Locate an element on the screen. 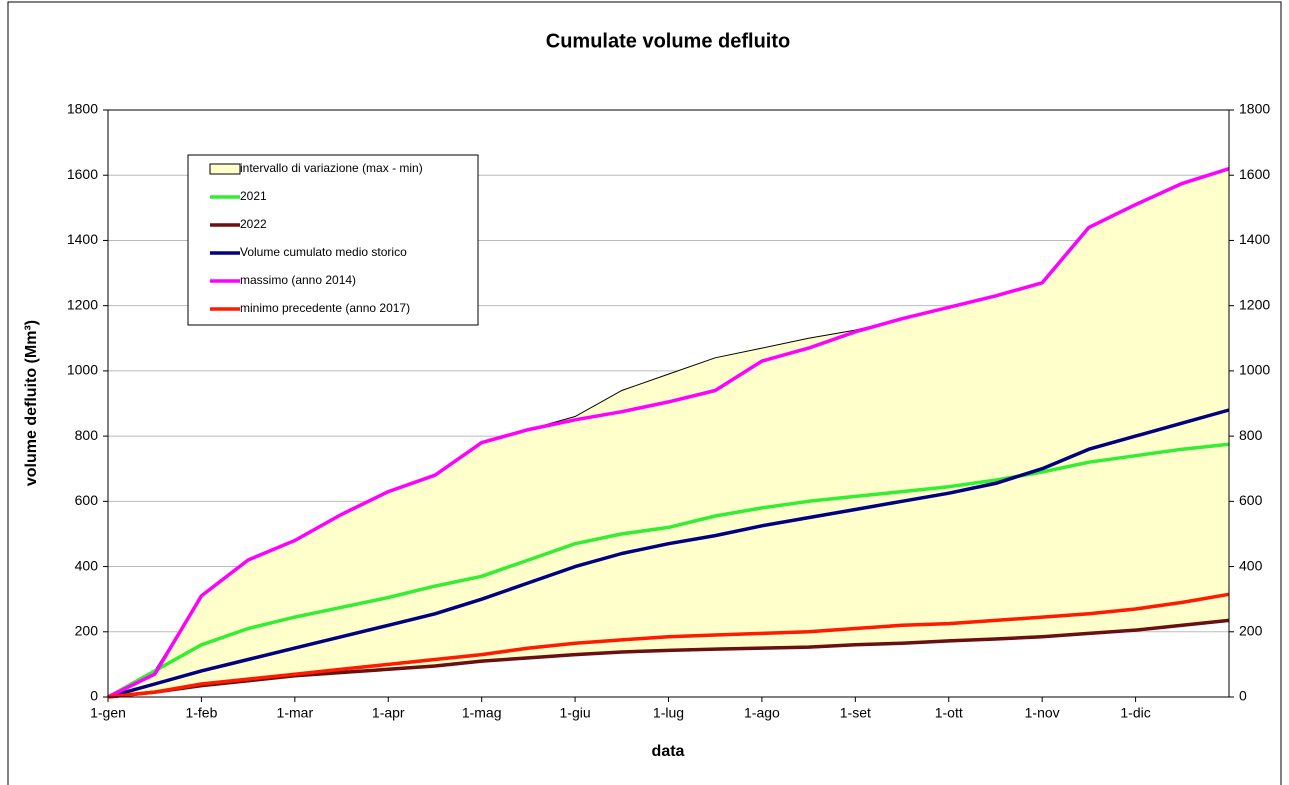  series-line is located at coordinates (668, 645).